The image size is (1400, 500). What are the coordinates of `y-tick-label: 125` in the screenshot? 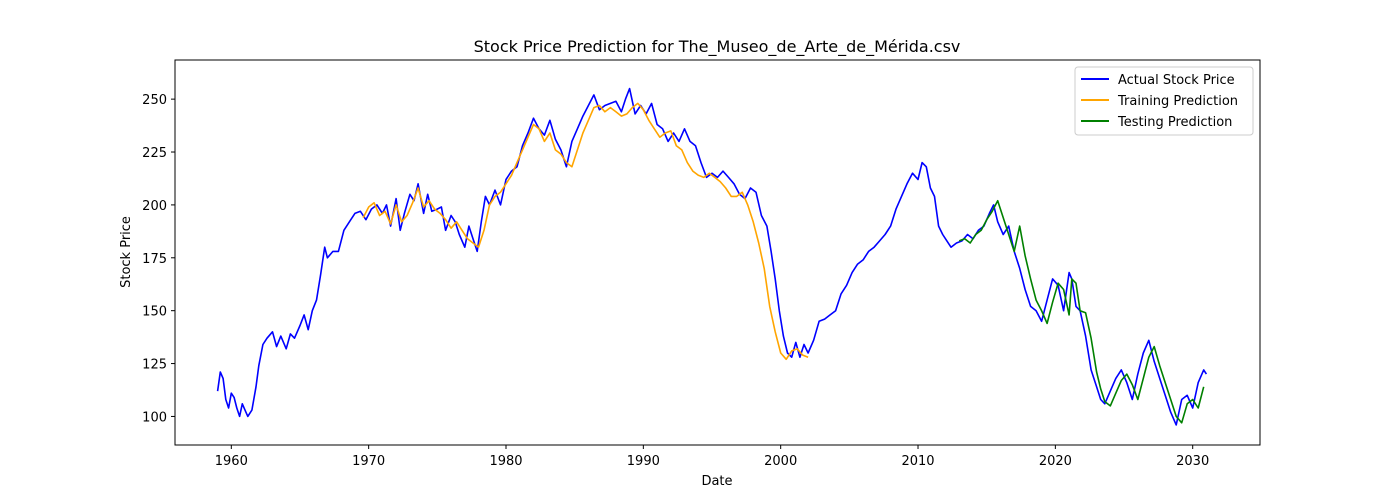 It's located at (154, 365).